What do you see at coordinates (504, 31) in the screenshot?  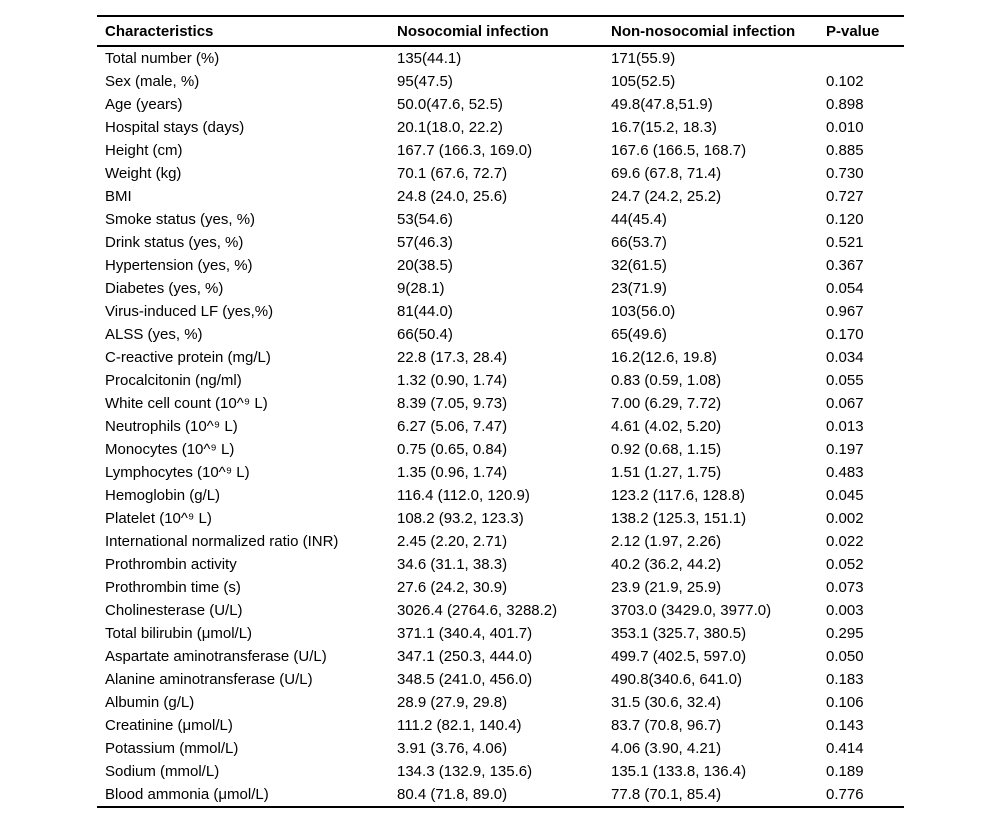 I see `column-header-nosocomial-infection: Nosocomial infection` at bounding box center [504, 31].